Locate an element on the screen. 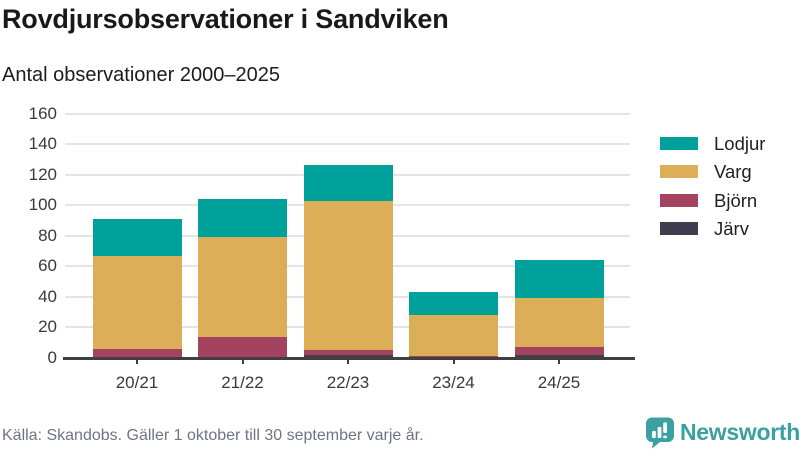 The width and height of the screenshot is (800, 450). y-axis-tick-label: 80 is located at coordinates (47, 235).